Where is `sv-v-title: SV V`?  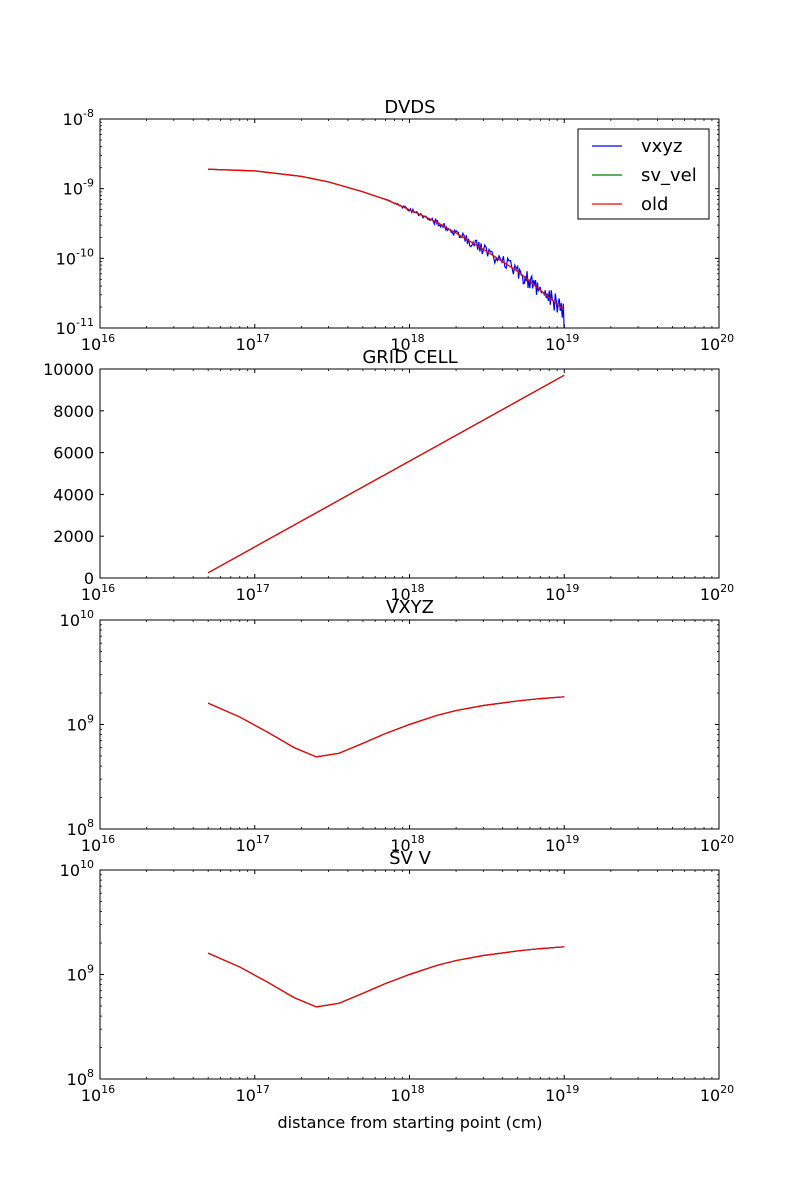
sv-v-title: SV V is located at coordinates (410, 858).